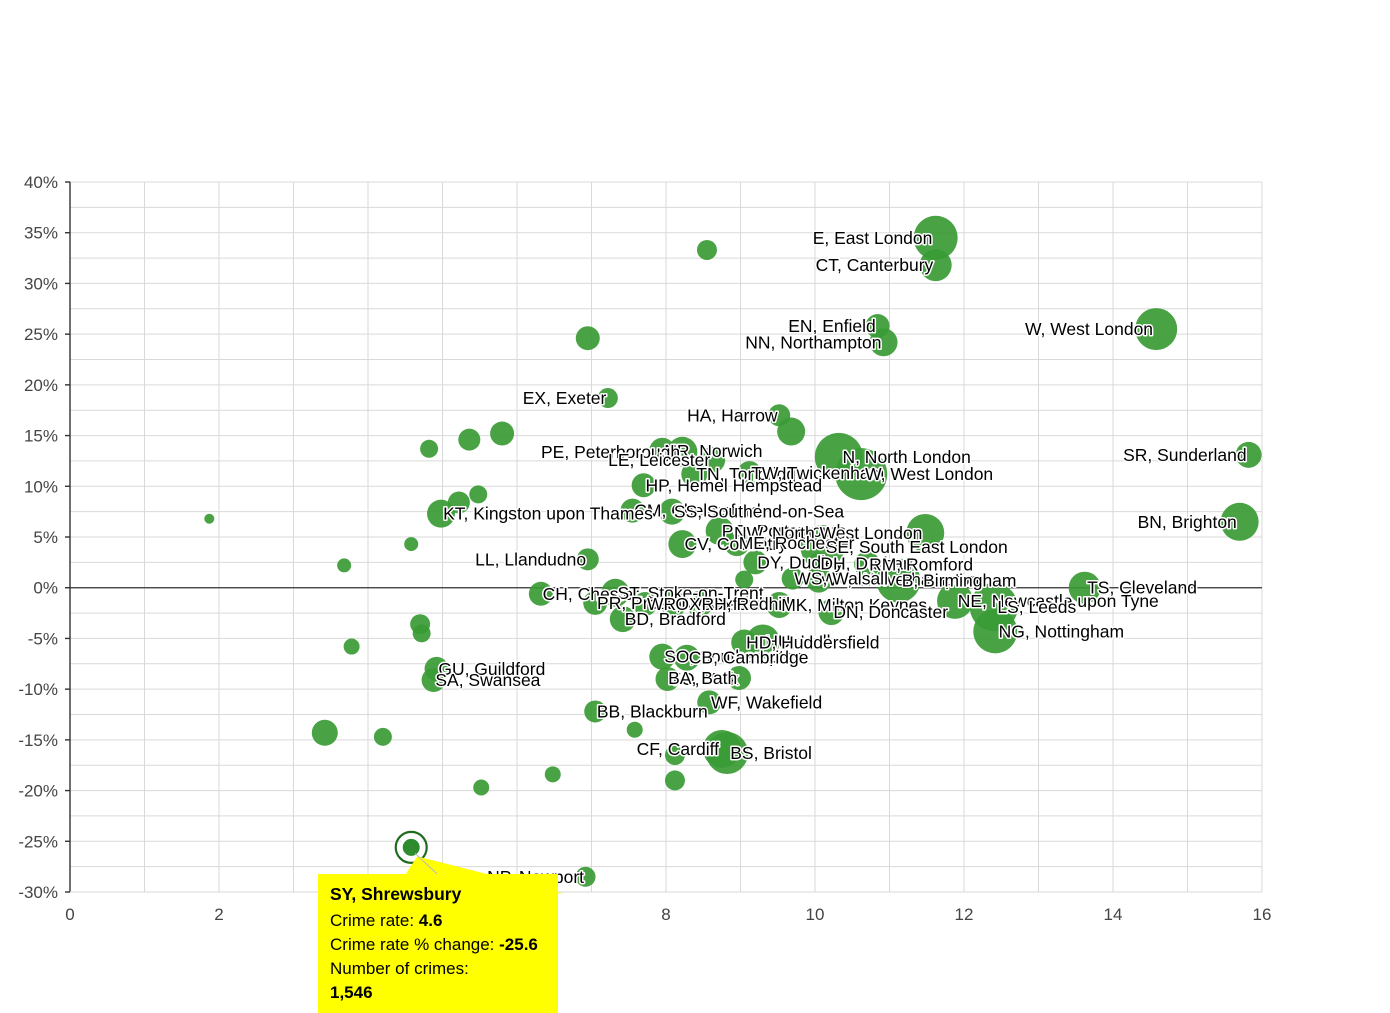  What do you see at coordinates (438, 993) in the screenshot?
I see `tooltip-row: 1,546` at bounding box center [438, 993].